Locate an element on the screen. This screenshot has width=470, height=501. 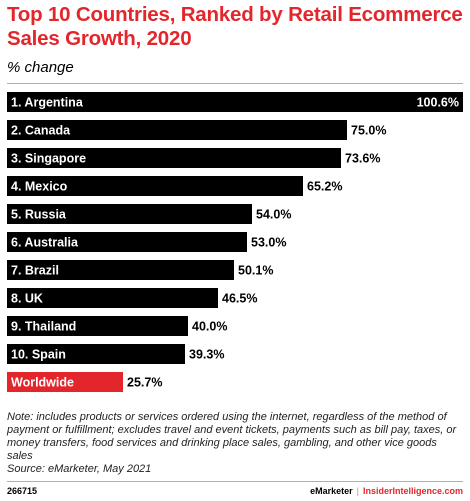
bar-label-canada: 2. Canada is located at coordinates (41, 131).